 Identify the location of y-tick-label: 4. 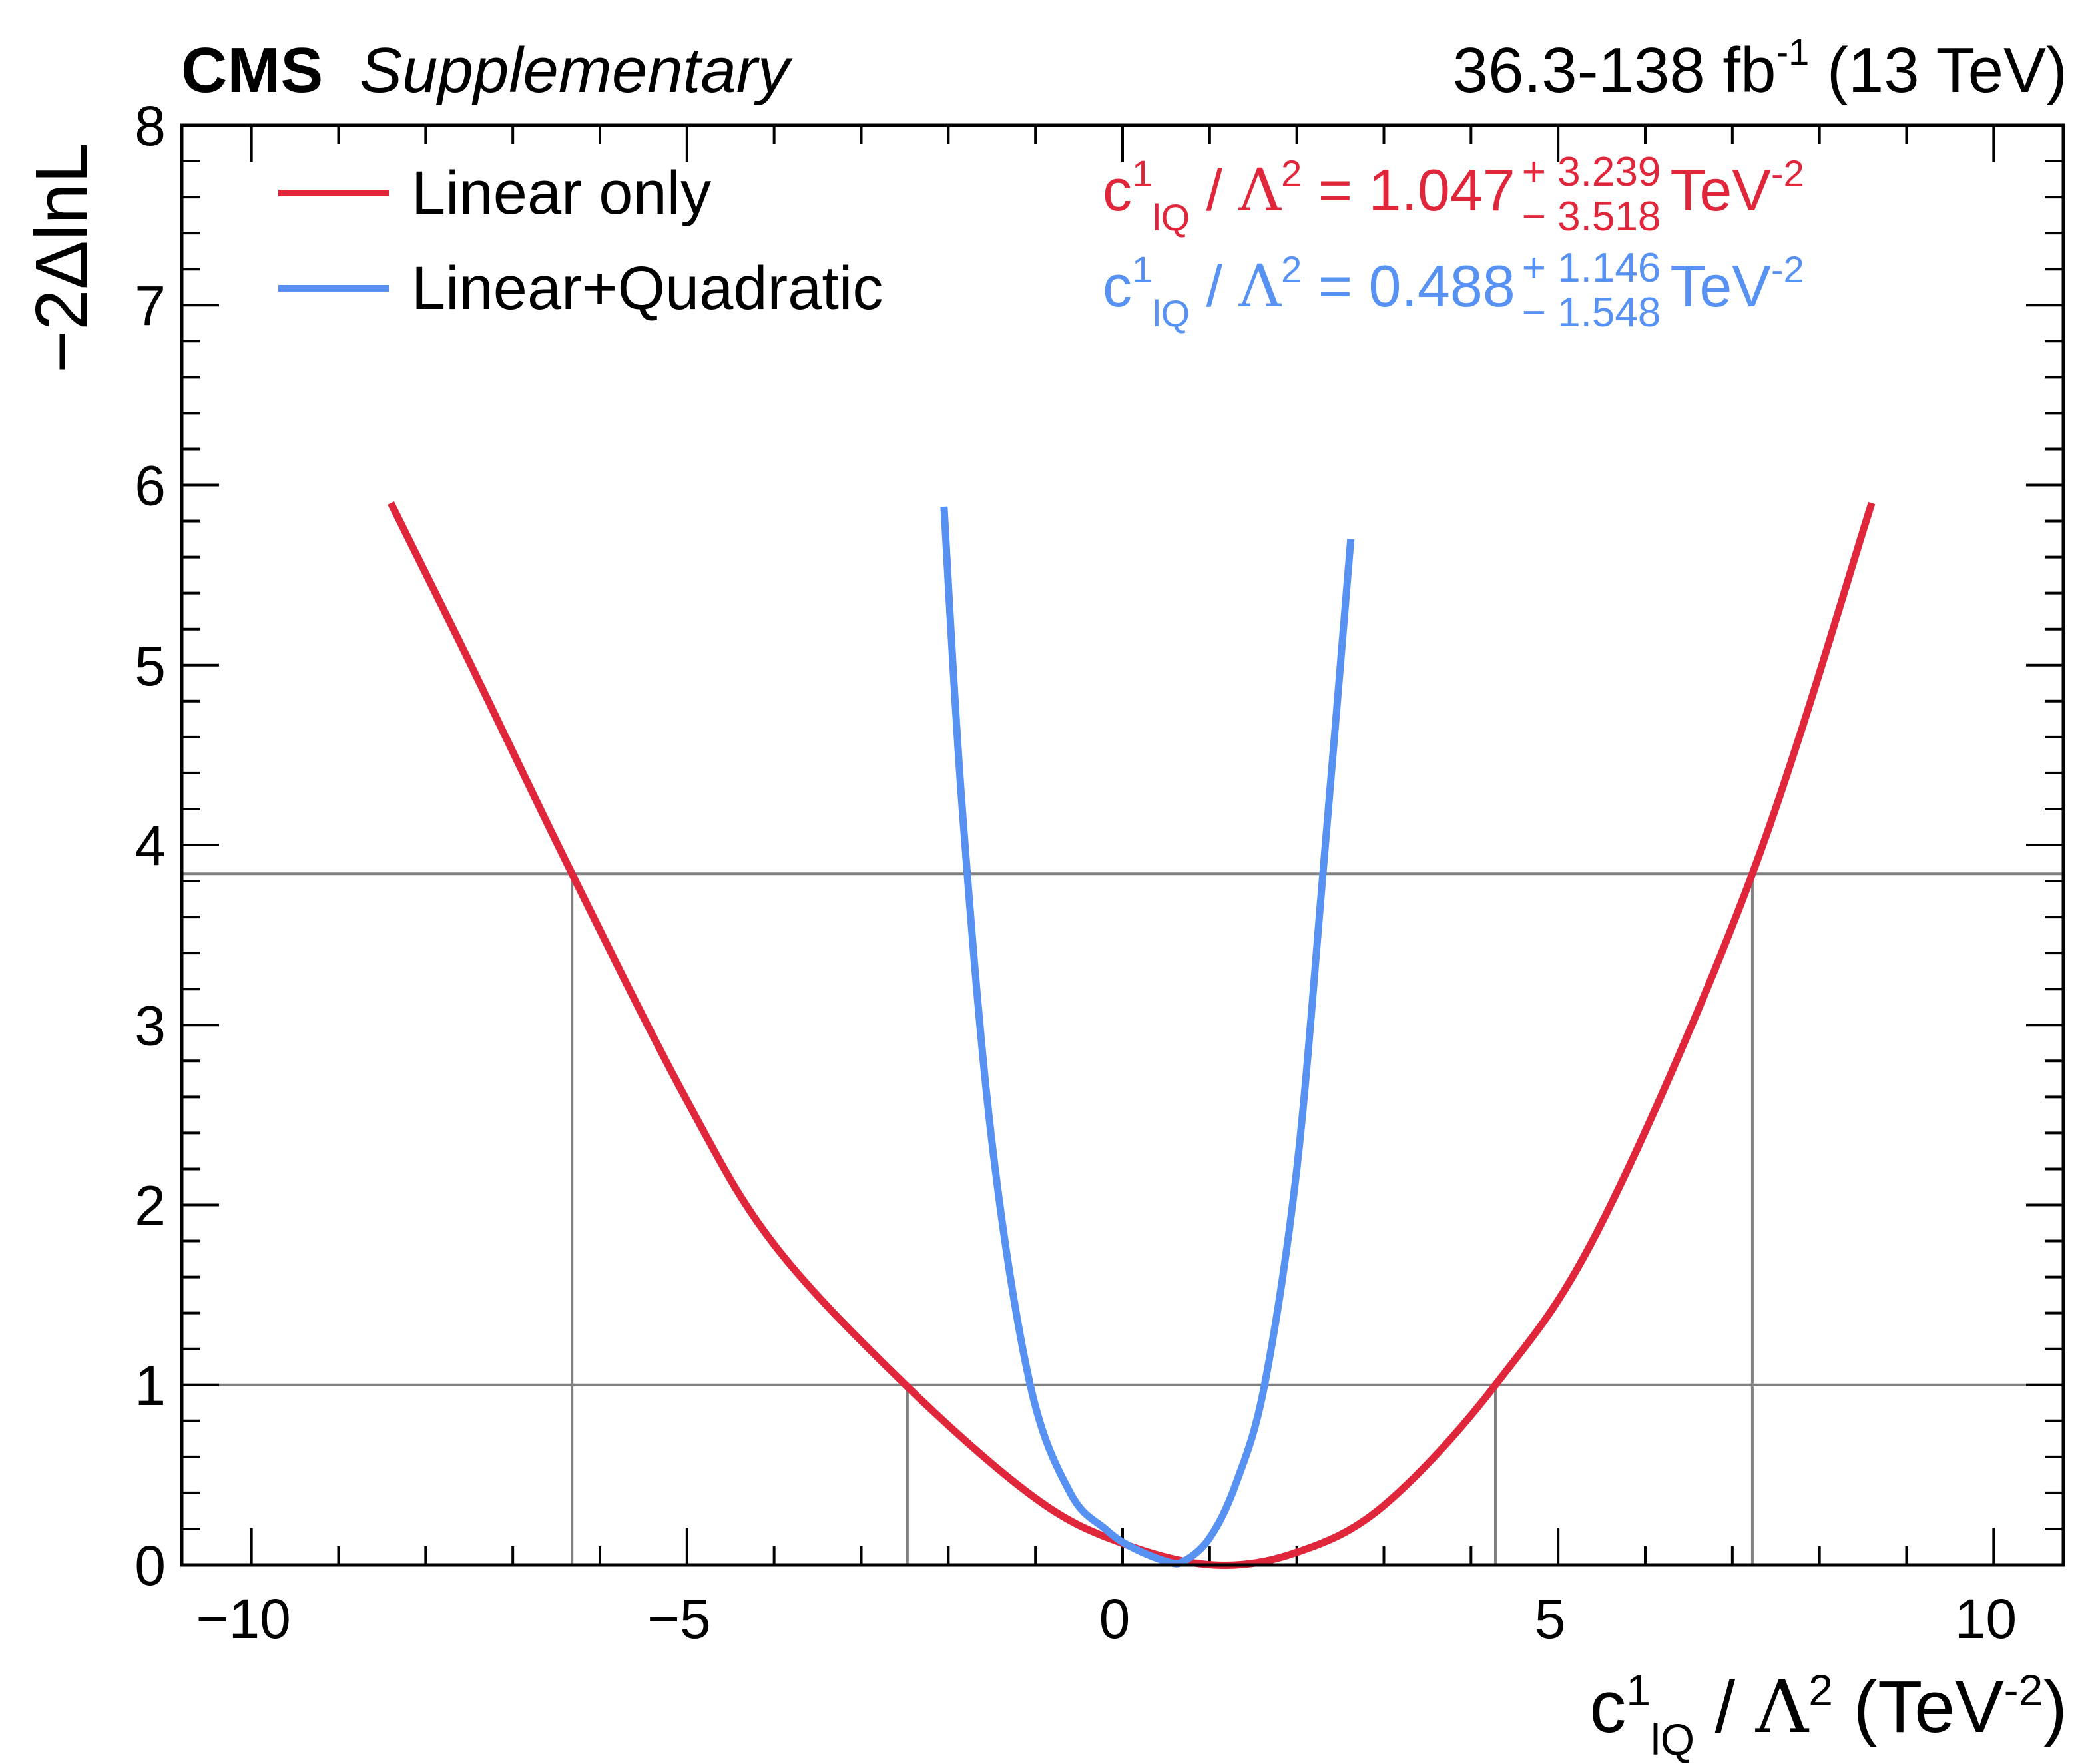
(150, 846).